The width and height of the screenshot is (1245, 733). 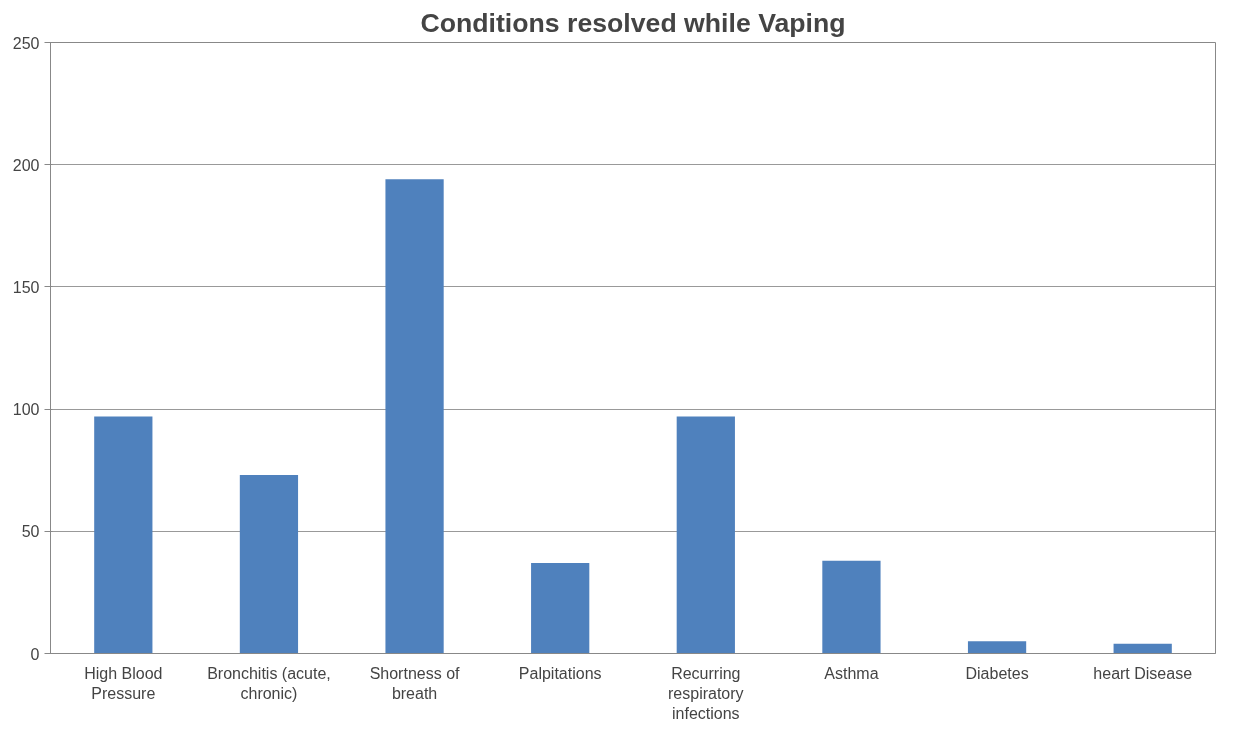 I want to click on chart-title: Conditions resolved while Vaping, so click(x=633, y=22).